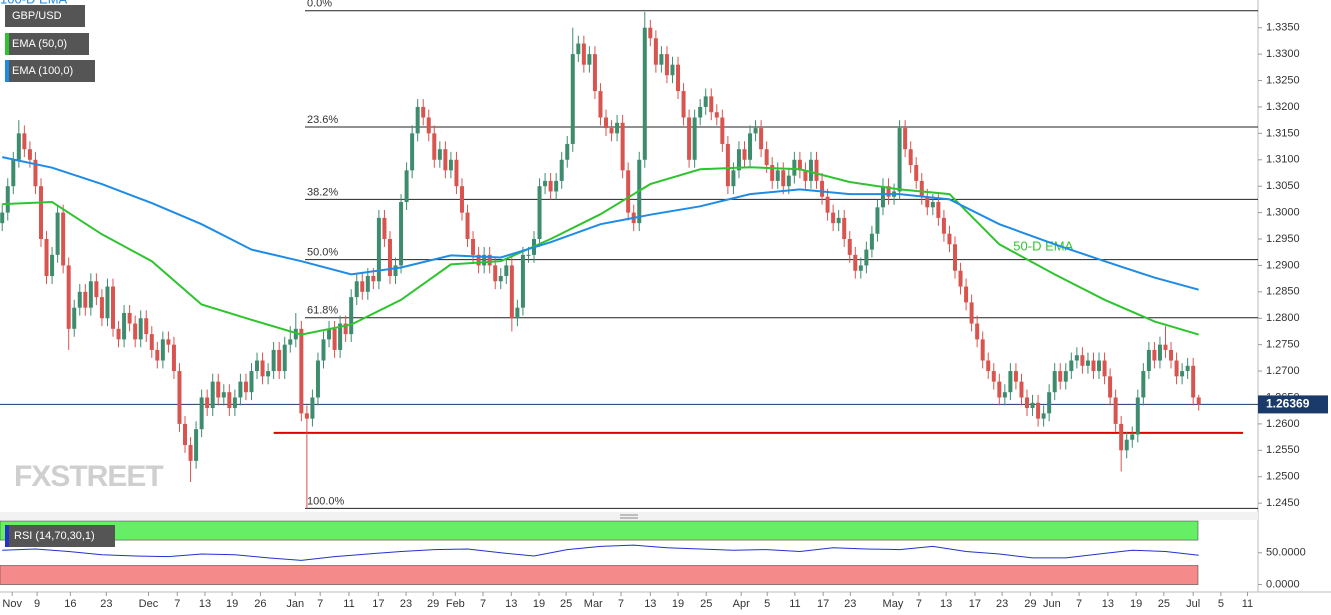 This screenshot has height=615, width=1331. I want to click on y-tick-label: 0.0000, so click(1283, 584).